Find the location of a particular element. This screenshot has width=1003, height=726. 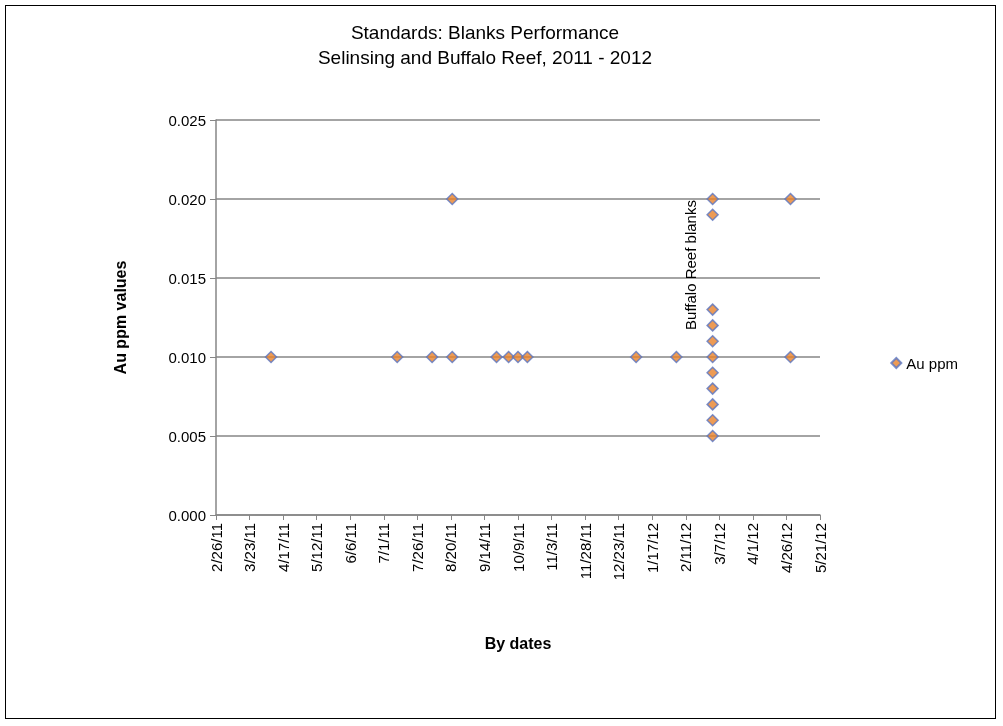

x-tick-label: 3/23/11 is located at coordinates (250, 547).